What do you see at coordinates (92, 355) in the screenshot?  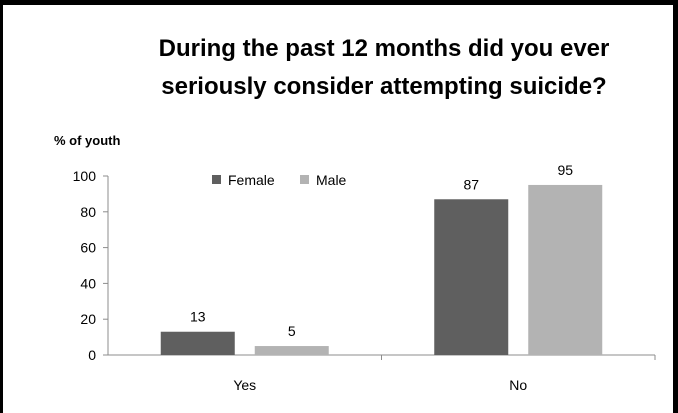 I see `y-tick-label: 0` at bounding box center [92, 355].